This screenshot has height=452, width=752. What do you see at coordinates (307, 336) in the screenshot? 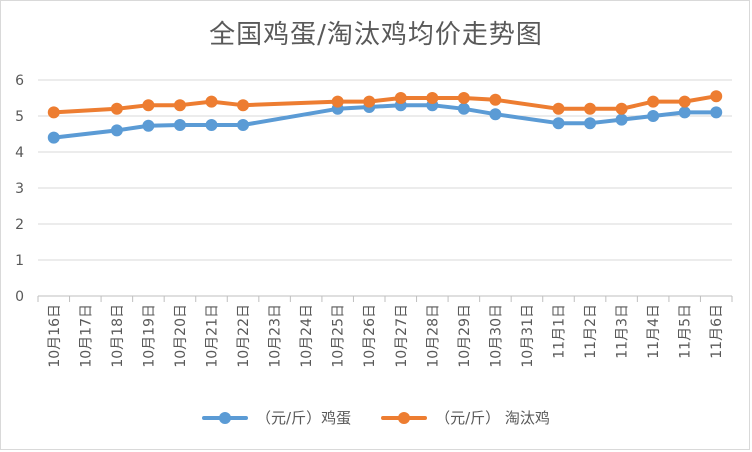
I see `x-tick-label: 10月24日` at bounding box center [307, 336].